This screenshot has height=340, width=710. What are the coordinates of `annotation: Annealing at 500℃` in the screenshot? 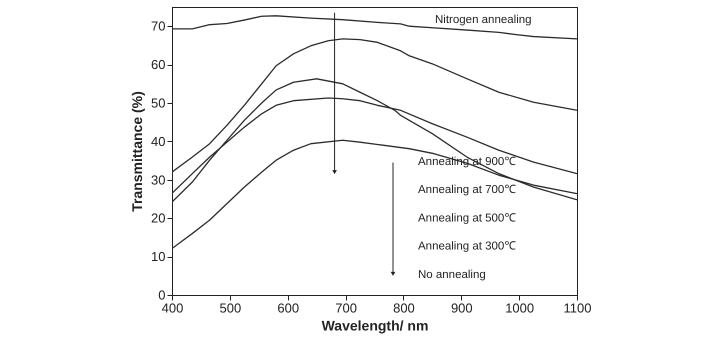 It's located at (467, 218).